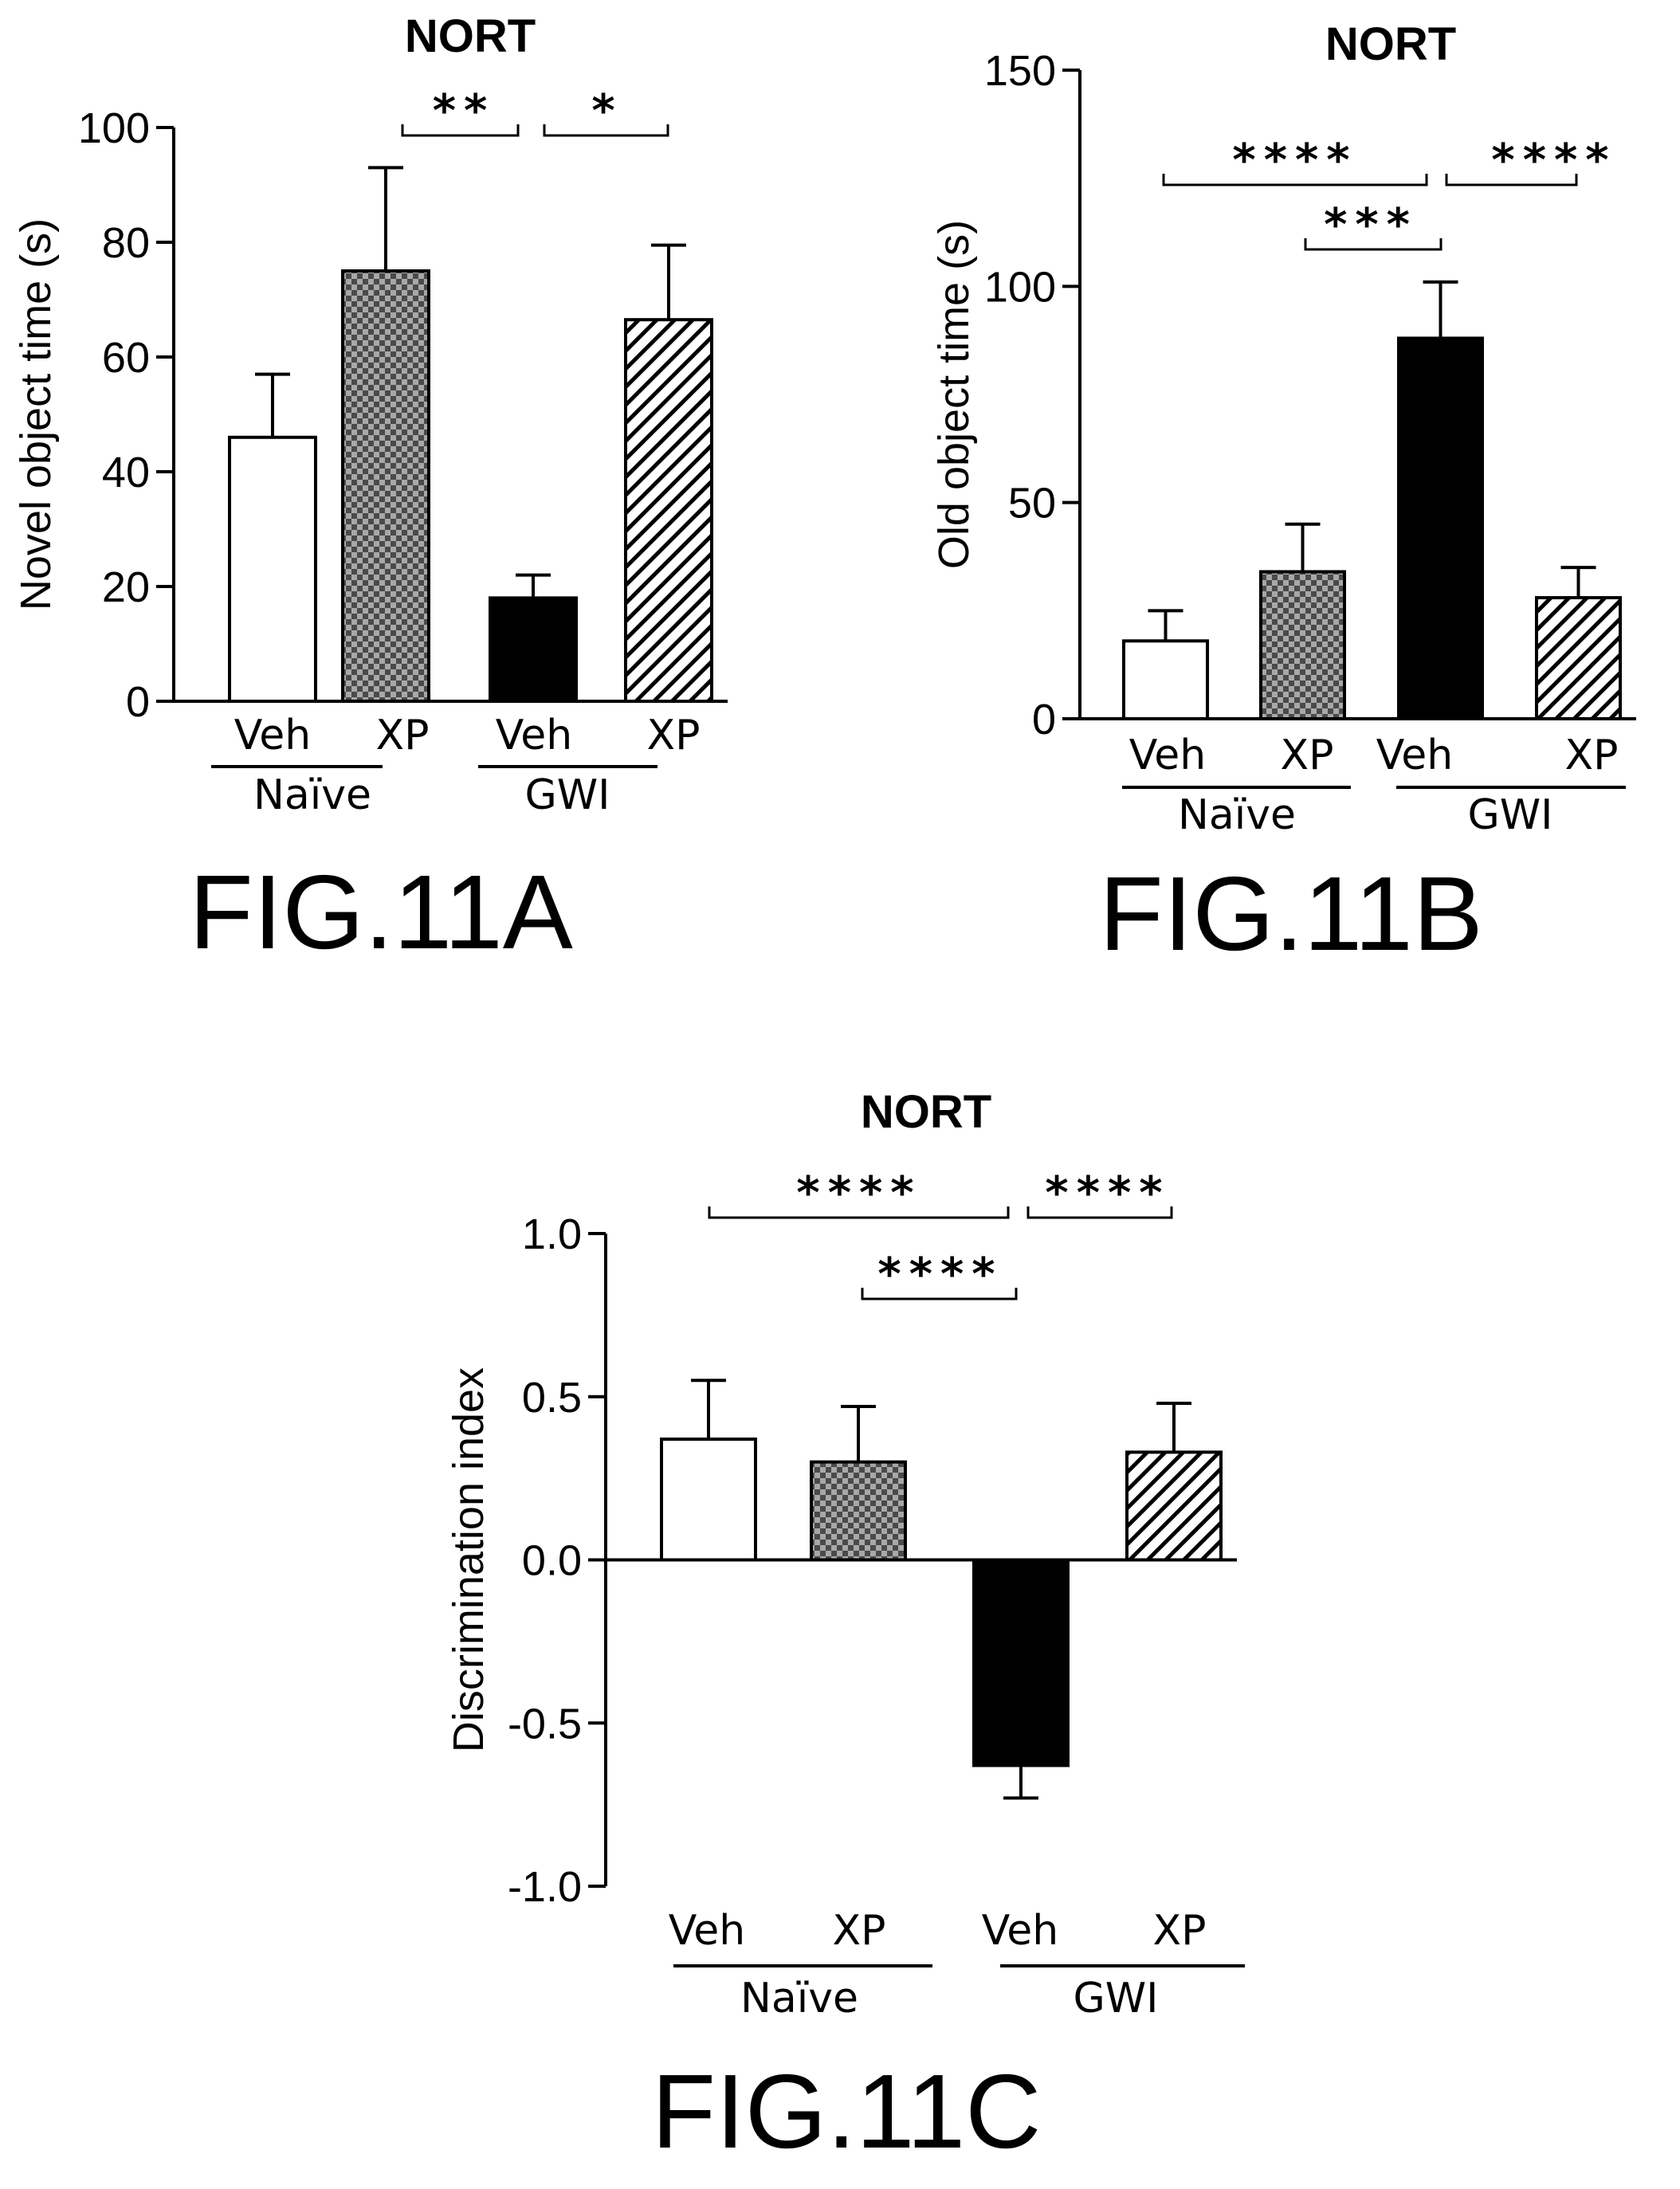 The image size is (1680, 2189). Describe the element at coordinates (464, 111) in the screenshot. I see `significance-label: **` at that location.